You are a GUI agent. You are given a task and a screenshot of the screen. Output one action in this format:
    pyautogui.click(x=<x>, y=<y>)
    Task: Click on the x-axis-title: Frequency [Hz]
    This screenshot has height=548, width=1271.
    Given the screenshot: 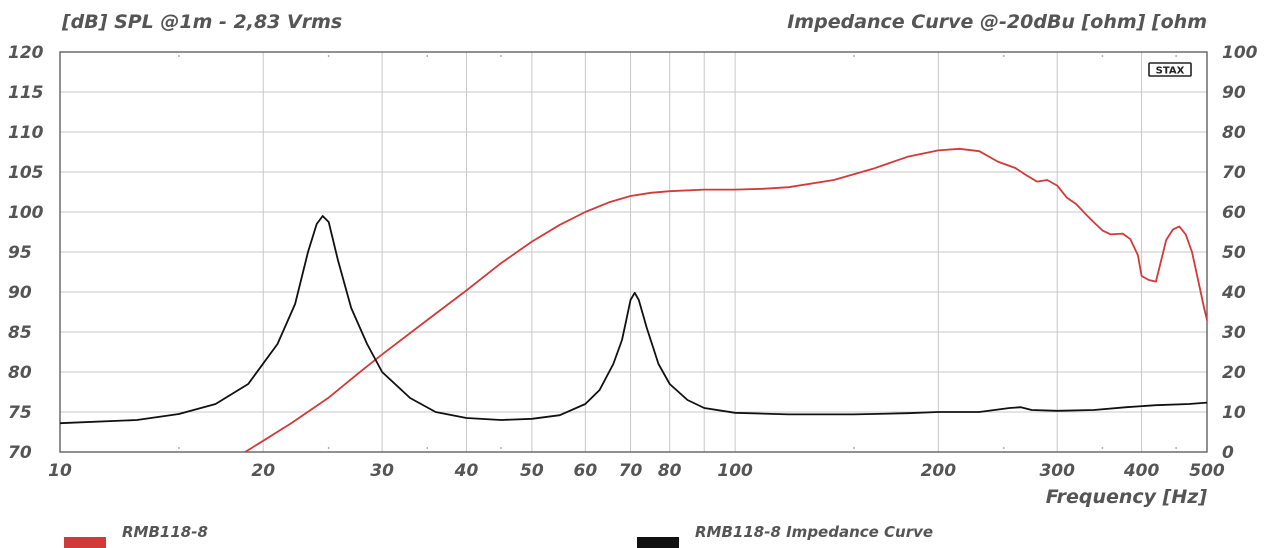 What is the action you would take?
    pyautogui.click(x=1127, y=497)
    